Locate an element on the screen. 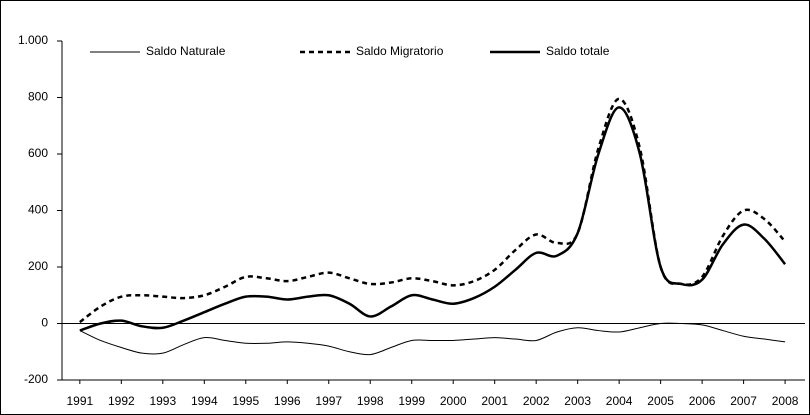 This screenshot has width=810, height=415. x-tick-label: 1996 is located at coordinates (287, 401).